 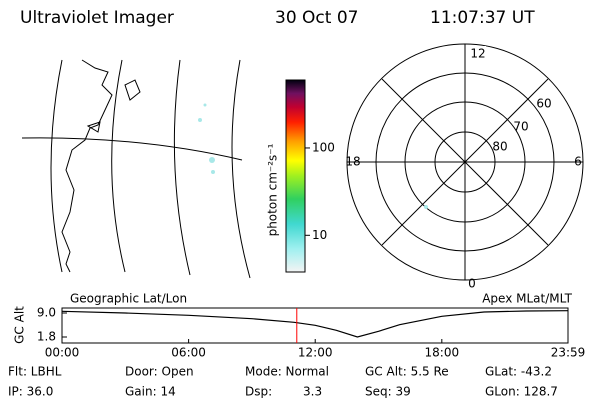 I want to click on field: Mode: Normal, so click(x=287, y=372).